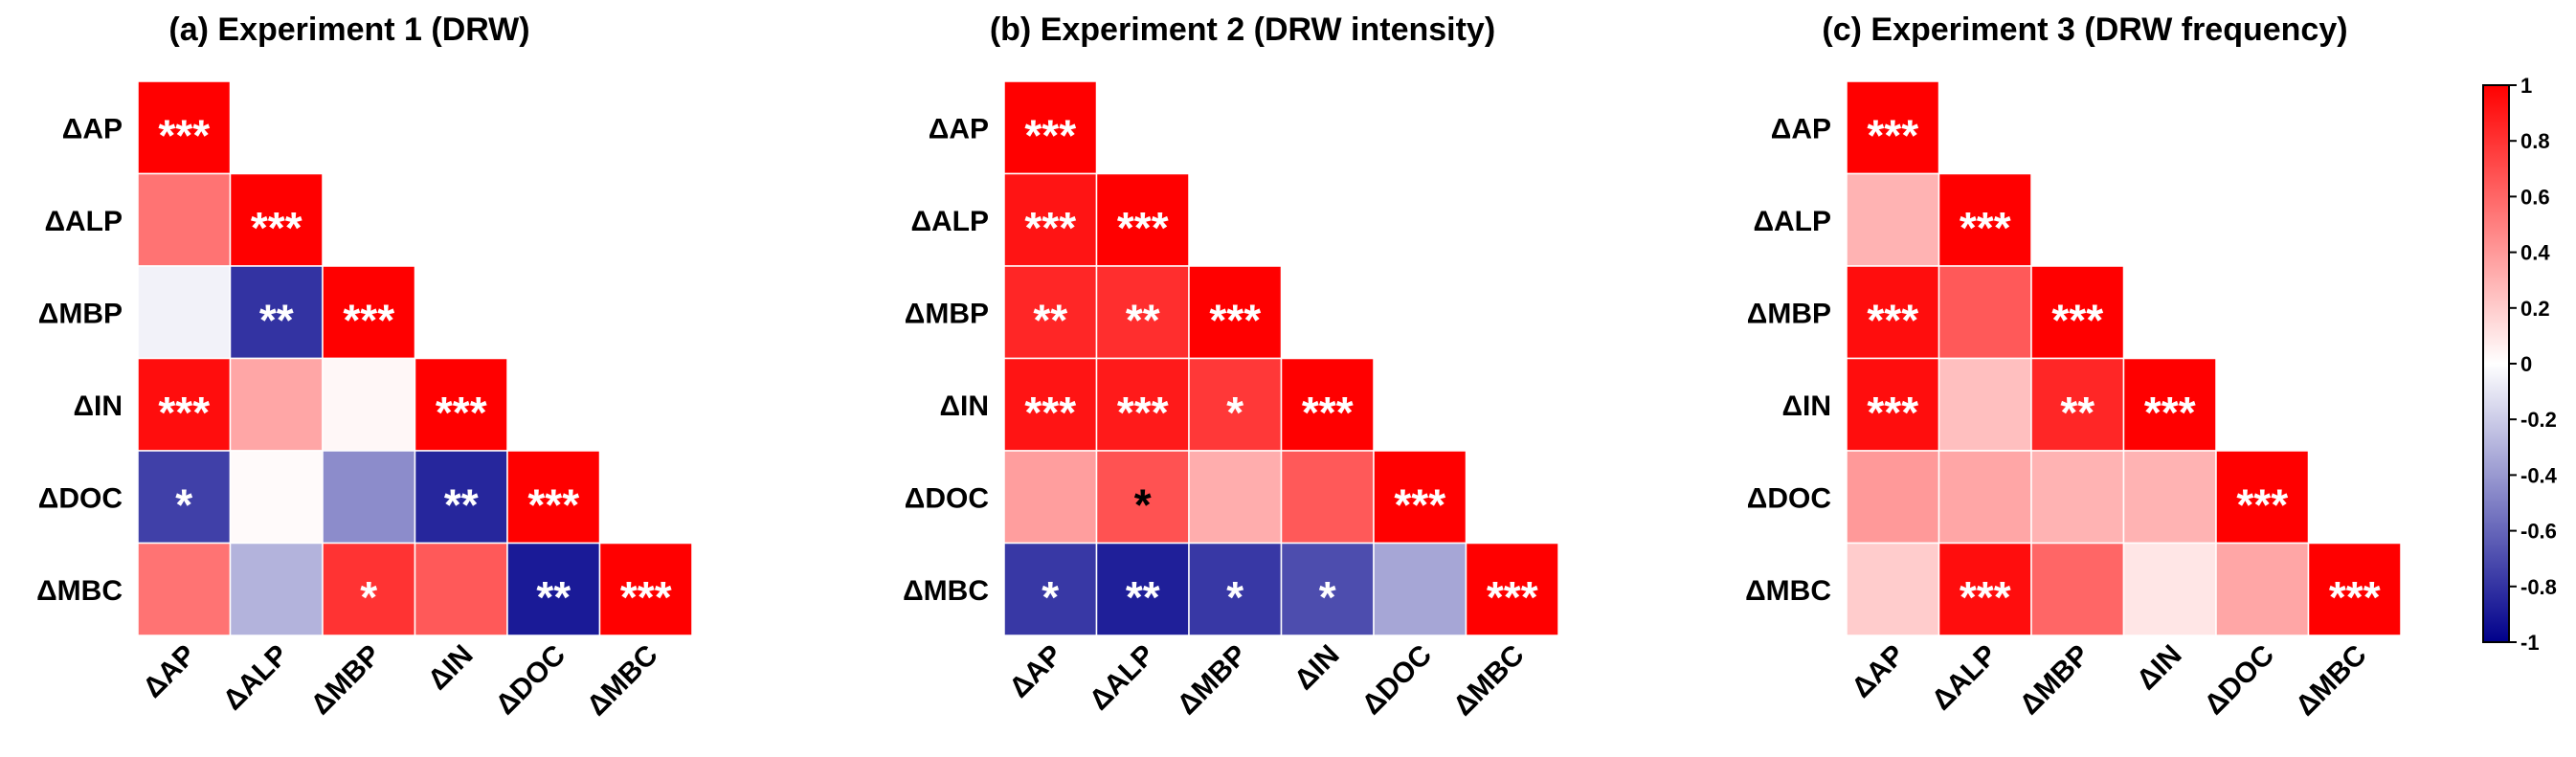  What do you see at coordinates (2535, 197) in the screenshot?
I see `colorbar-tick-label: 0.6` at bounding box center [2535, 197].